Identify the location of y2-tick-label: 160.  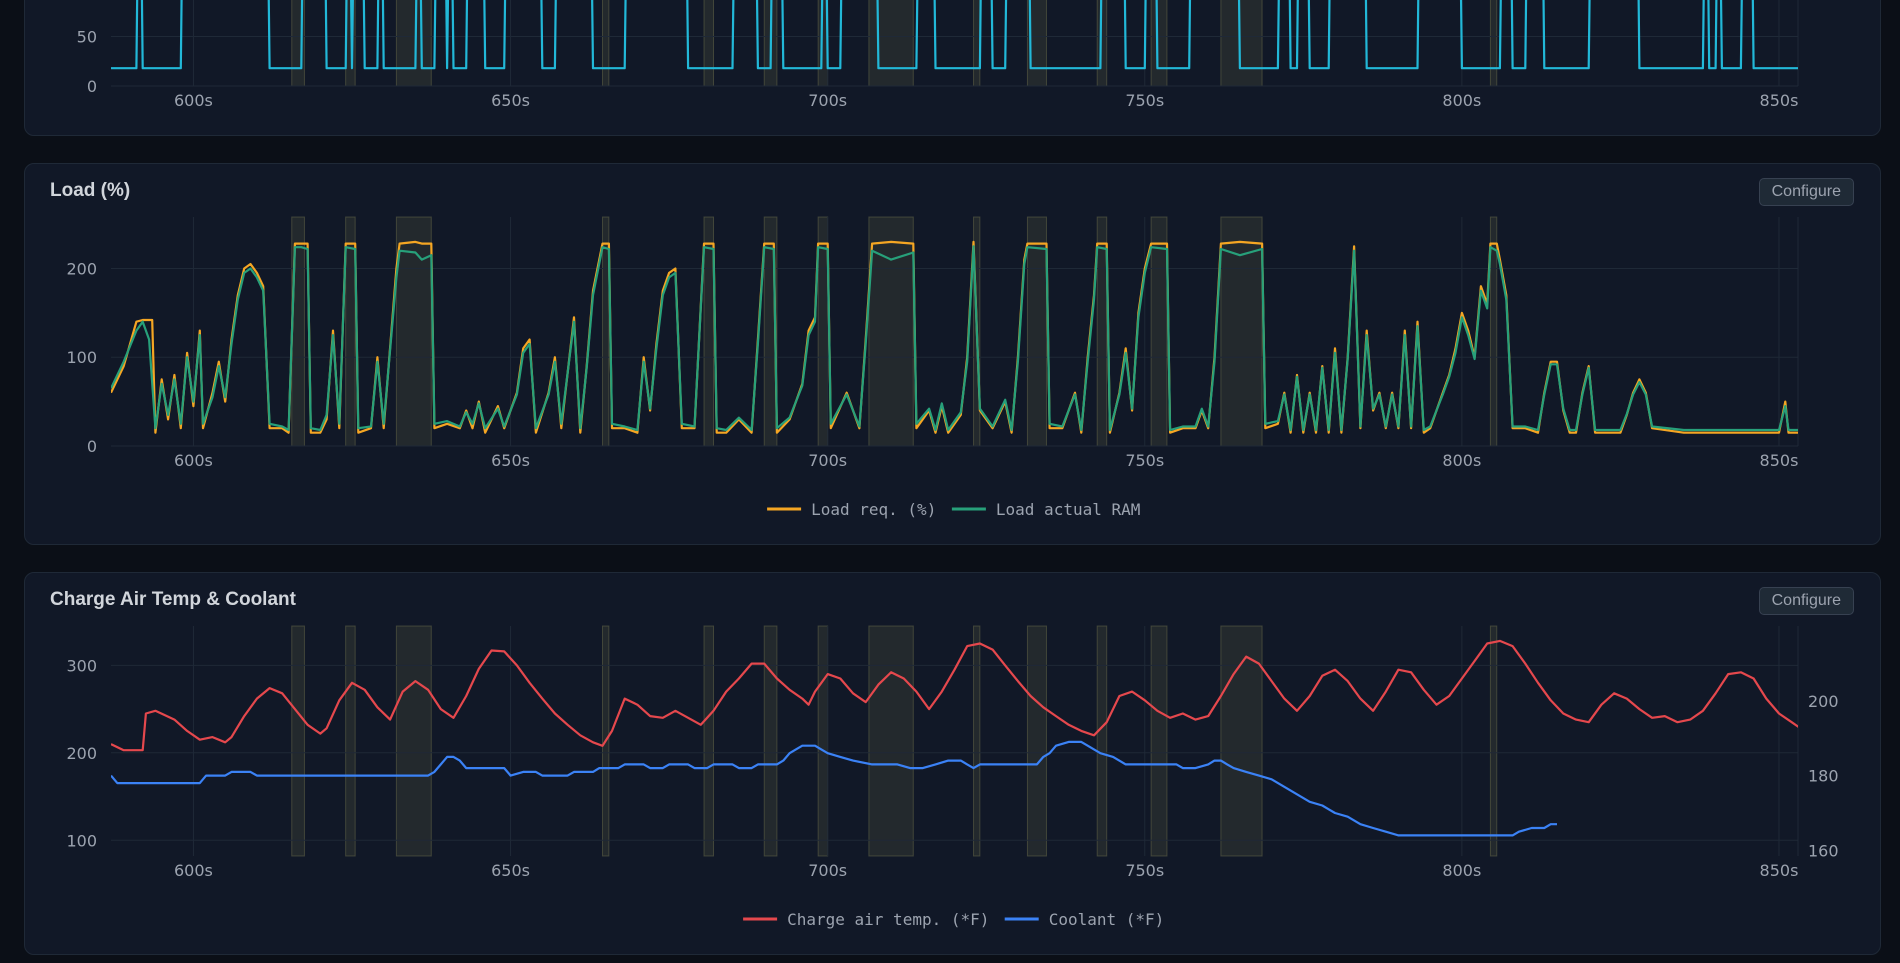
(1823, 850).